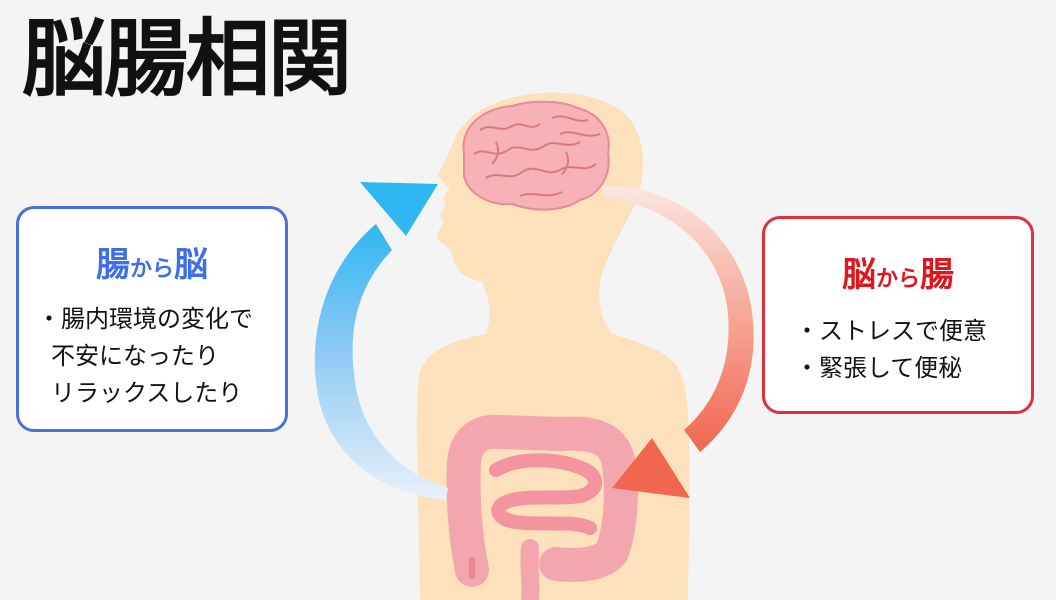 The width and height of the screenshot is (1056, 600). I want to click on page-title: 脳腸相関, so click(187, 59).